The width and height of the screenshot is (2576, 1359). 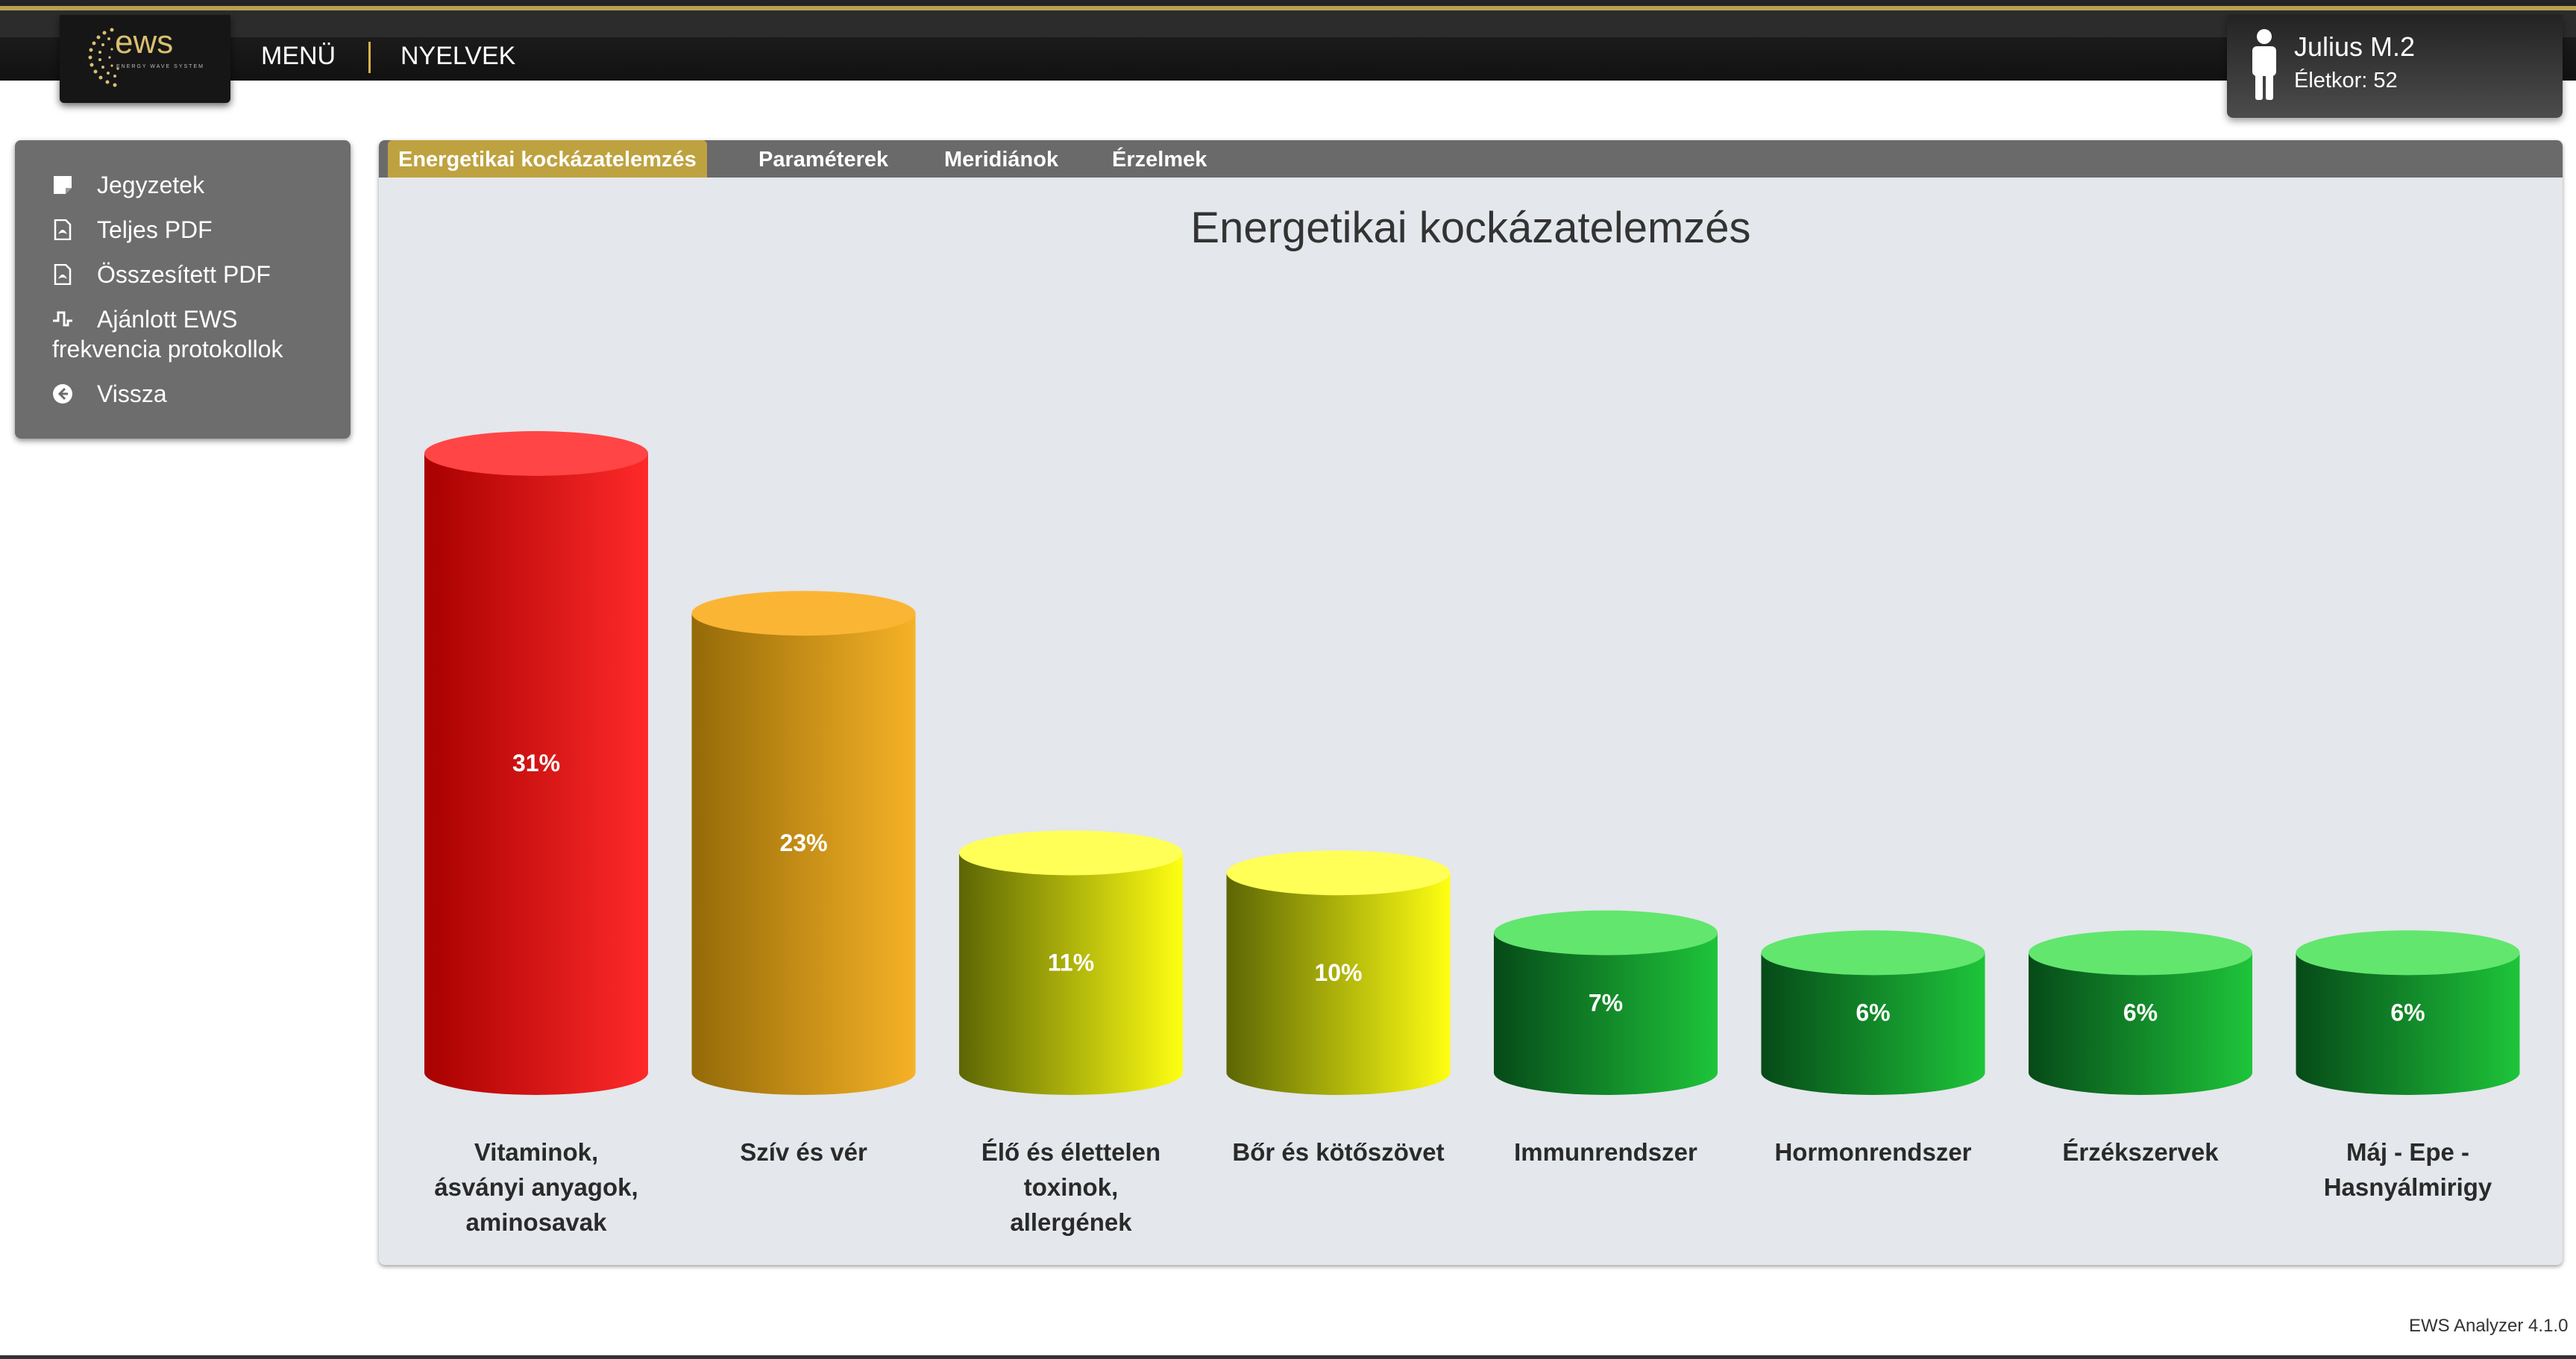 I want to click on app-version: EWS Analyzer 4.1.0, so click(x=2489, y=1326).